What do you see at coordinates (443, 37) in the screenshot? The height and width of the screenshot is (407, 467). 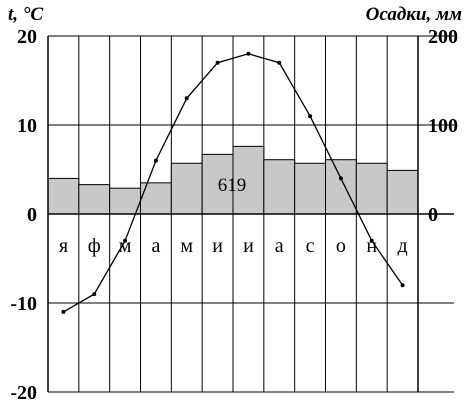 I see `precipitation-tick-label: 200` at bounding box center [443, 37].